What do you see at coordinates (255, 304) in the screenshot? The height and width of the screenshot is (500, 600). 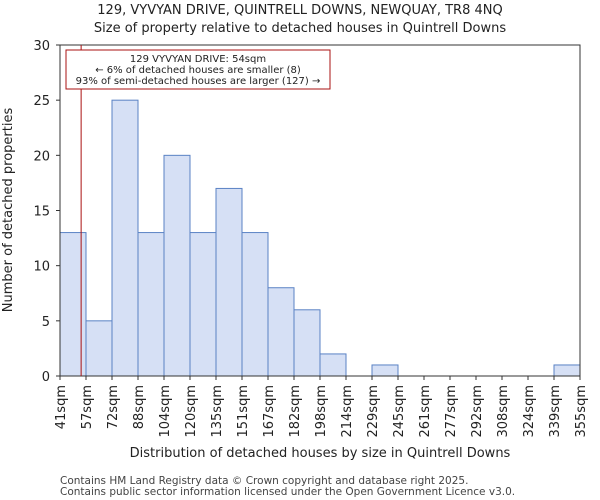 I see `bar-151sqm` at bounding box center [255, 304].